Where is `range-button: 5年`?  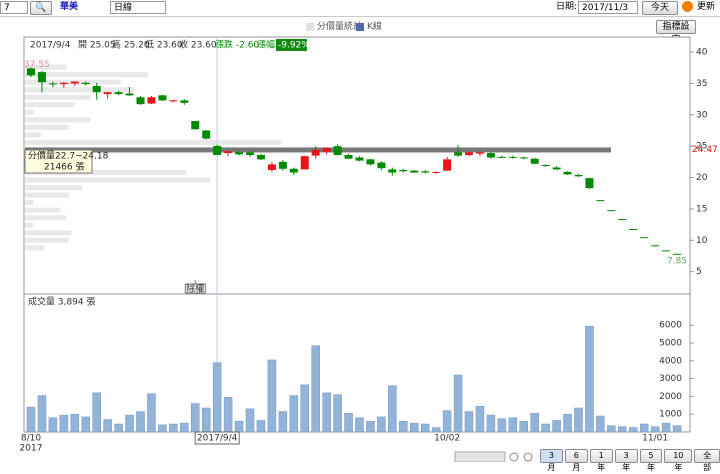
range-button: 5年 is located at coordinates (651, 460).